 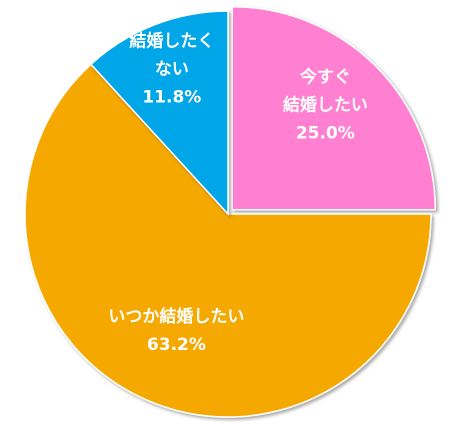 What do you see at coordinates (171, 98) in the screenshot?
I see `slice-value-label: 11.8%` at bounding box center [171, 98].